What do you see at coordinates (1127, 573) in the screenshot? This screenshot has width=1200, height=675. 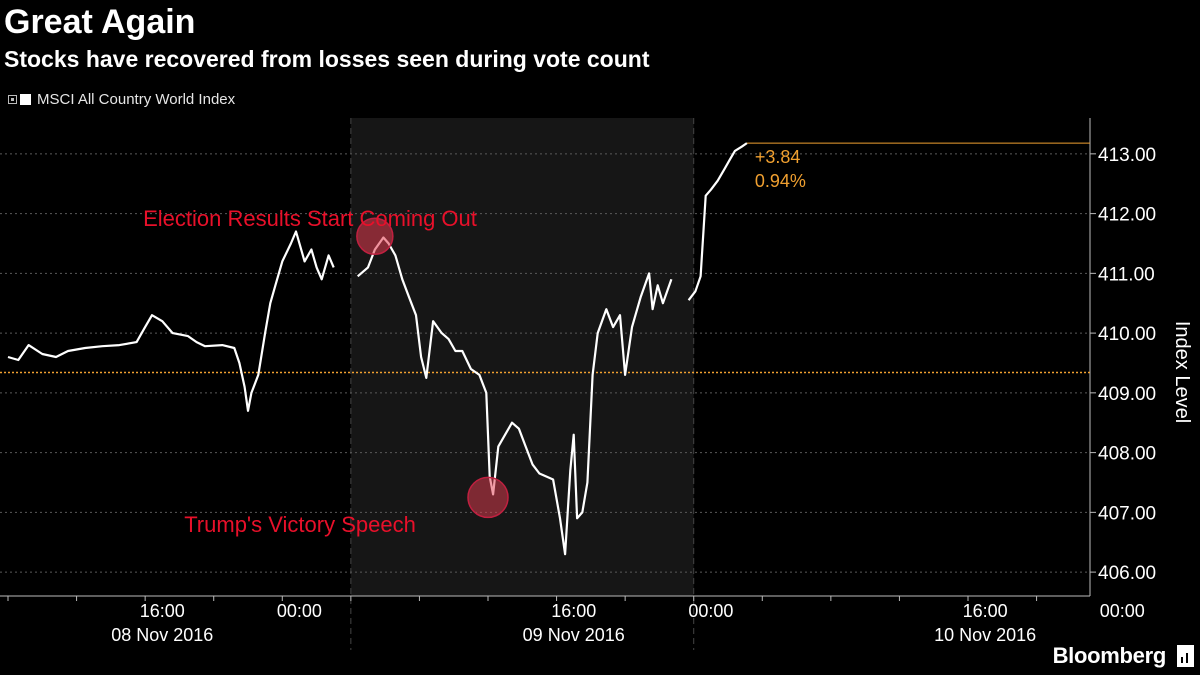 I see `y-tick-label: 406.00` at bounding box center [1127, 573].